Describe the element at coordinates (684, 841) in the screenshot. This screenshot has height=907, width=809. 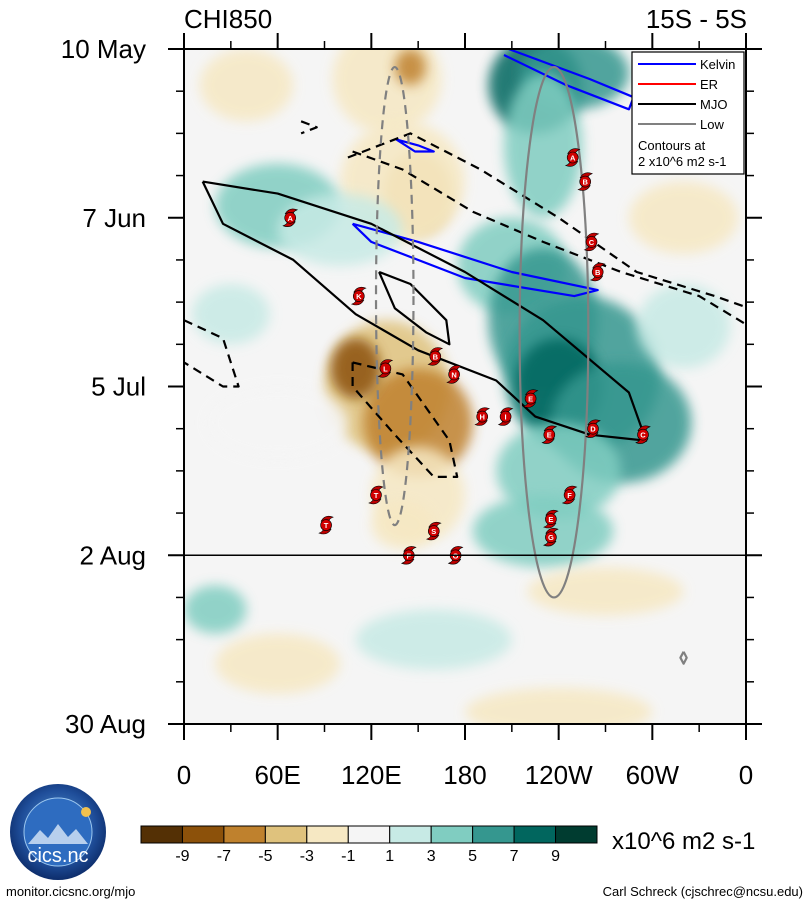
I see `colorbar-units: x10^6 m2 s-1` at that location.